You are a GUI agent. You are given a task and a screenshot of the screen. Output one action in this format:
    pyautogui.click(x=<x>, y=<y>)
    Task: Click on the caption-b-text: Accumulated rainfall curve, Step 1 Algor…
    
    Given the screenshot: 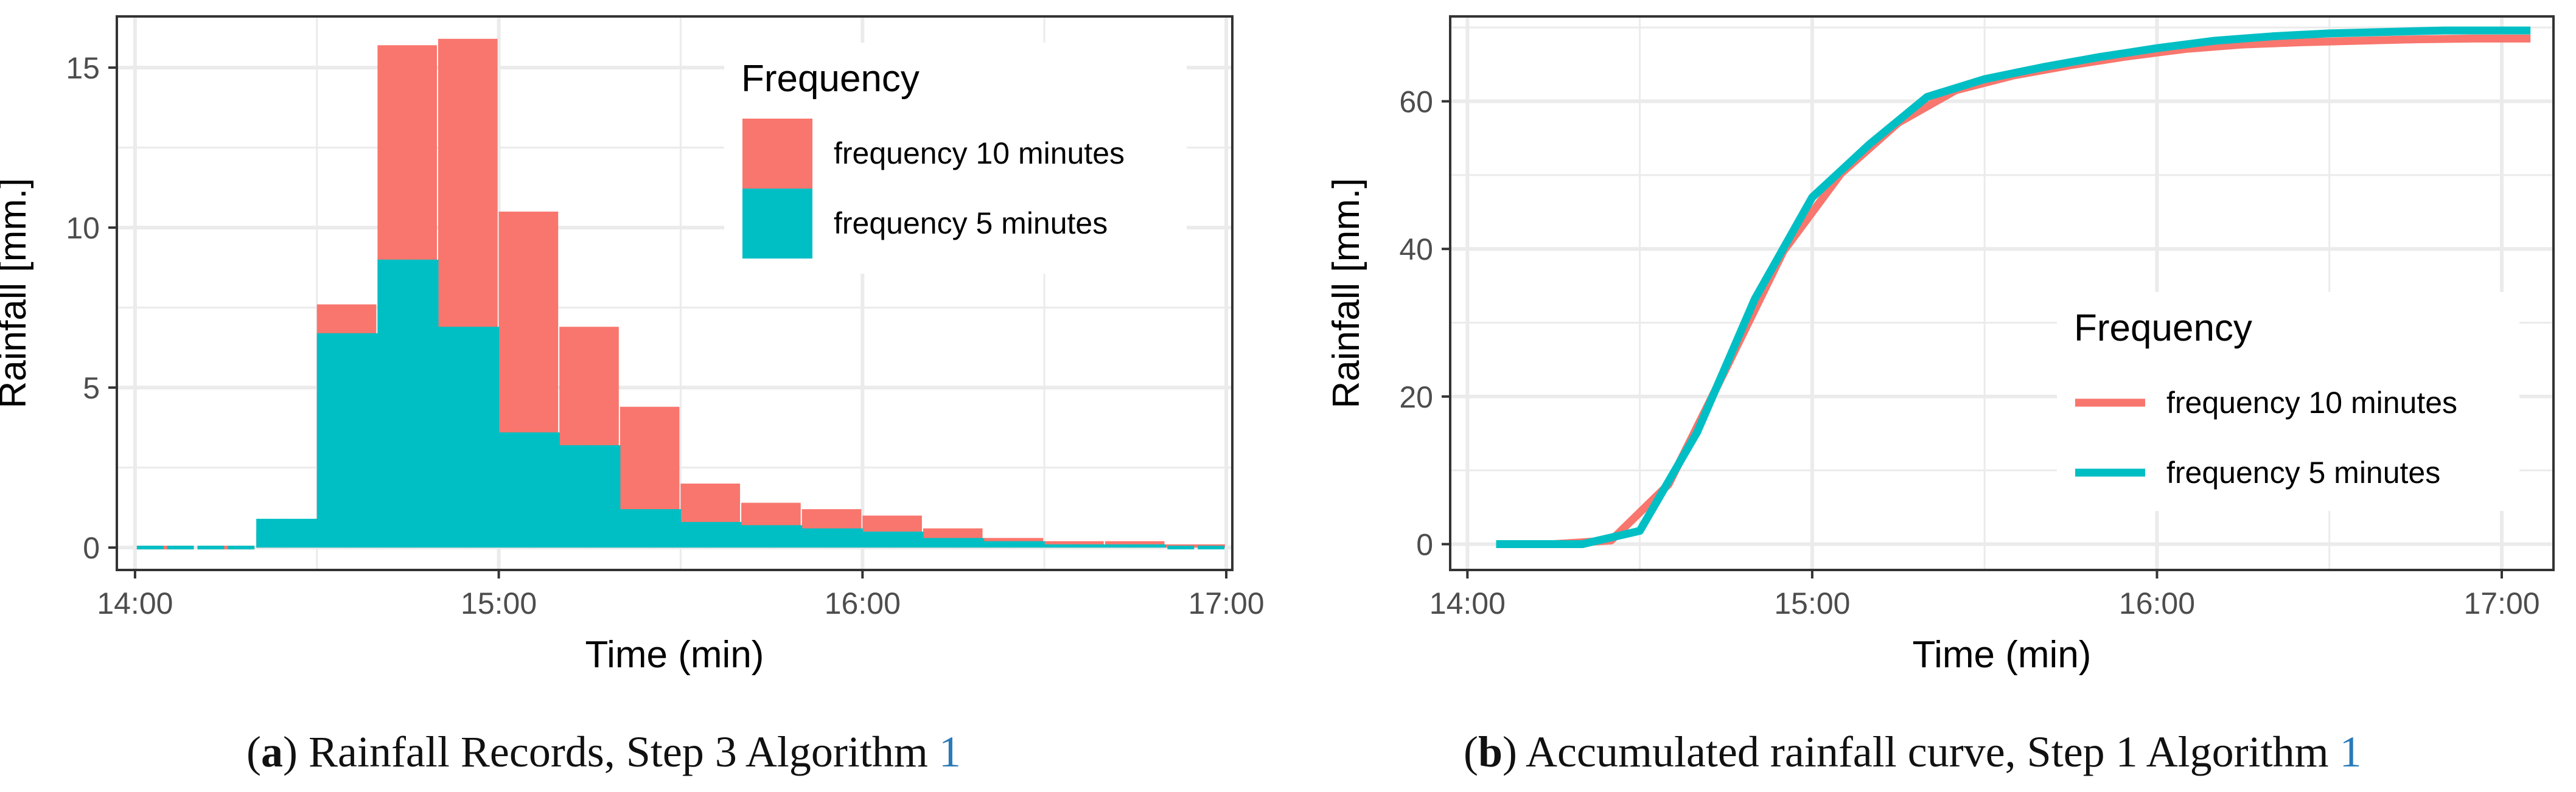 What is the action you would take?
    pyautogui.click(x=1933, y=752)
    